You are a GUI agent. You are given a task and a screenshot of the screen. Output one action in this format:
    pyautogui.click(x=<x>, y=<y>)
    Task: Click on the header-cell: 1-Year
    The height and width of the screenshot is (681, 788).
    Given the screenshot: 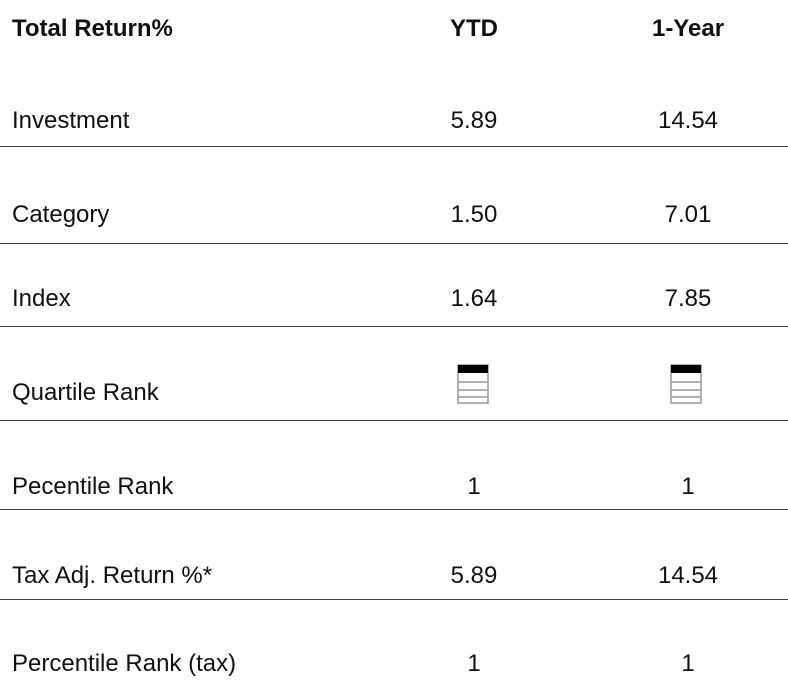 What is the action you would take?
    pyautogui.click(x=688, y=28)
    